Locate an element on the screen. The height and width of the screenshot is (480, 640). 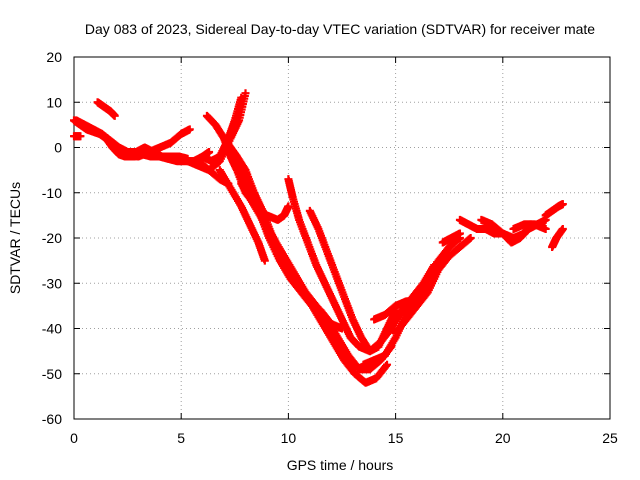
series-arc-drop-m is located at coordinates (352, 281).